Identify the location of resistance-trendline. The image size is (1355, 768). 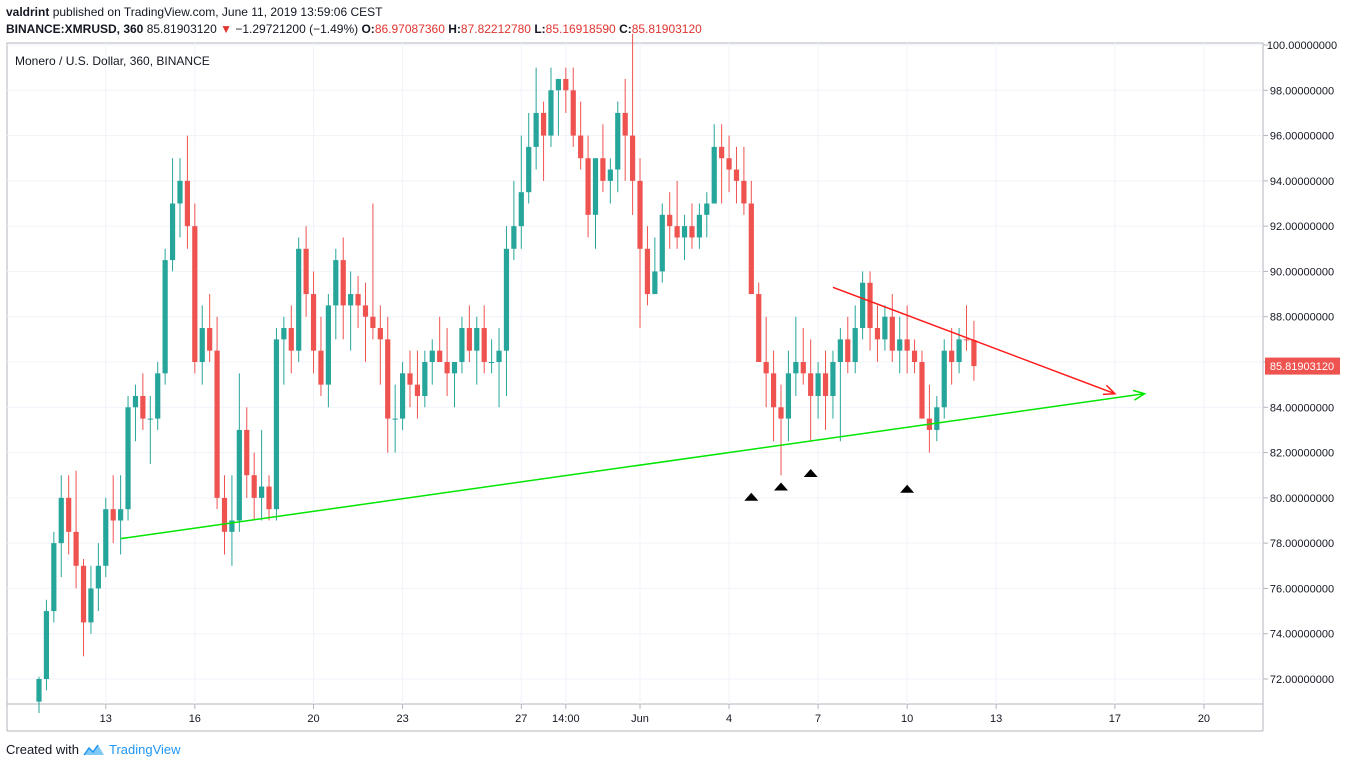
(974, 340).